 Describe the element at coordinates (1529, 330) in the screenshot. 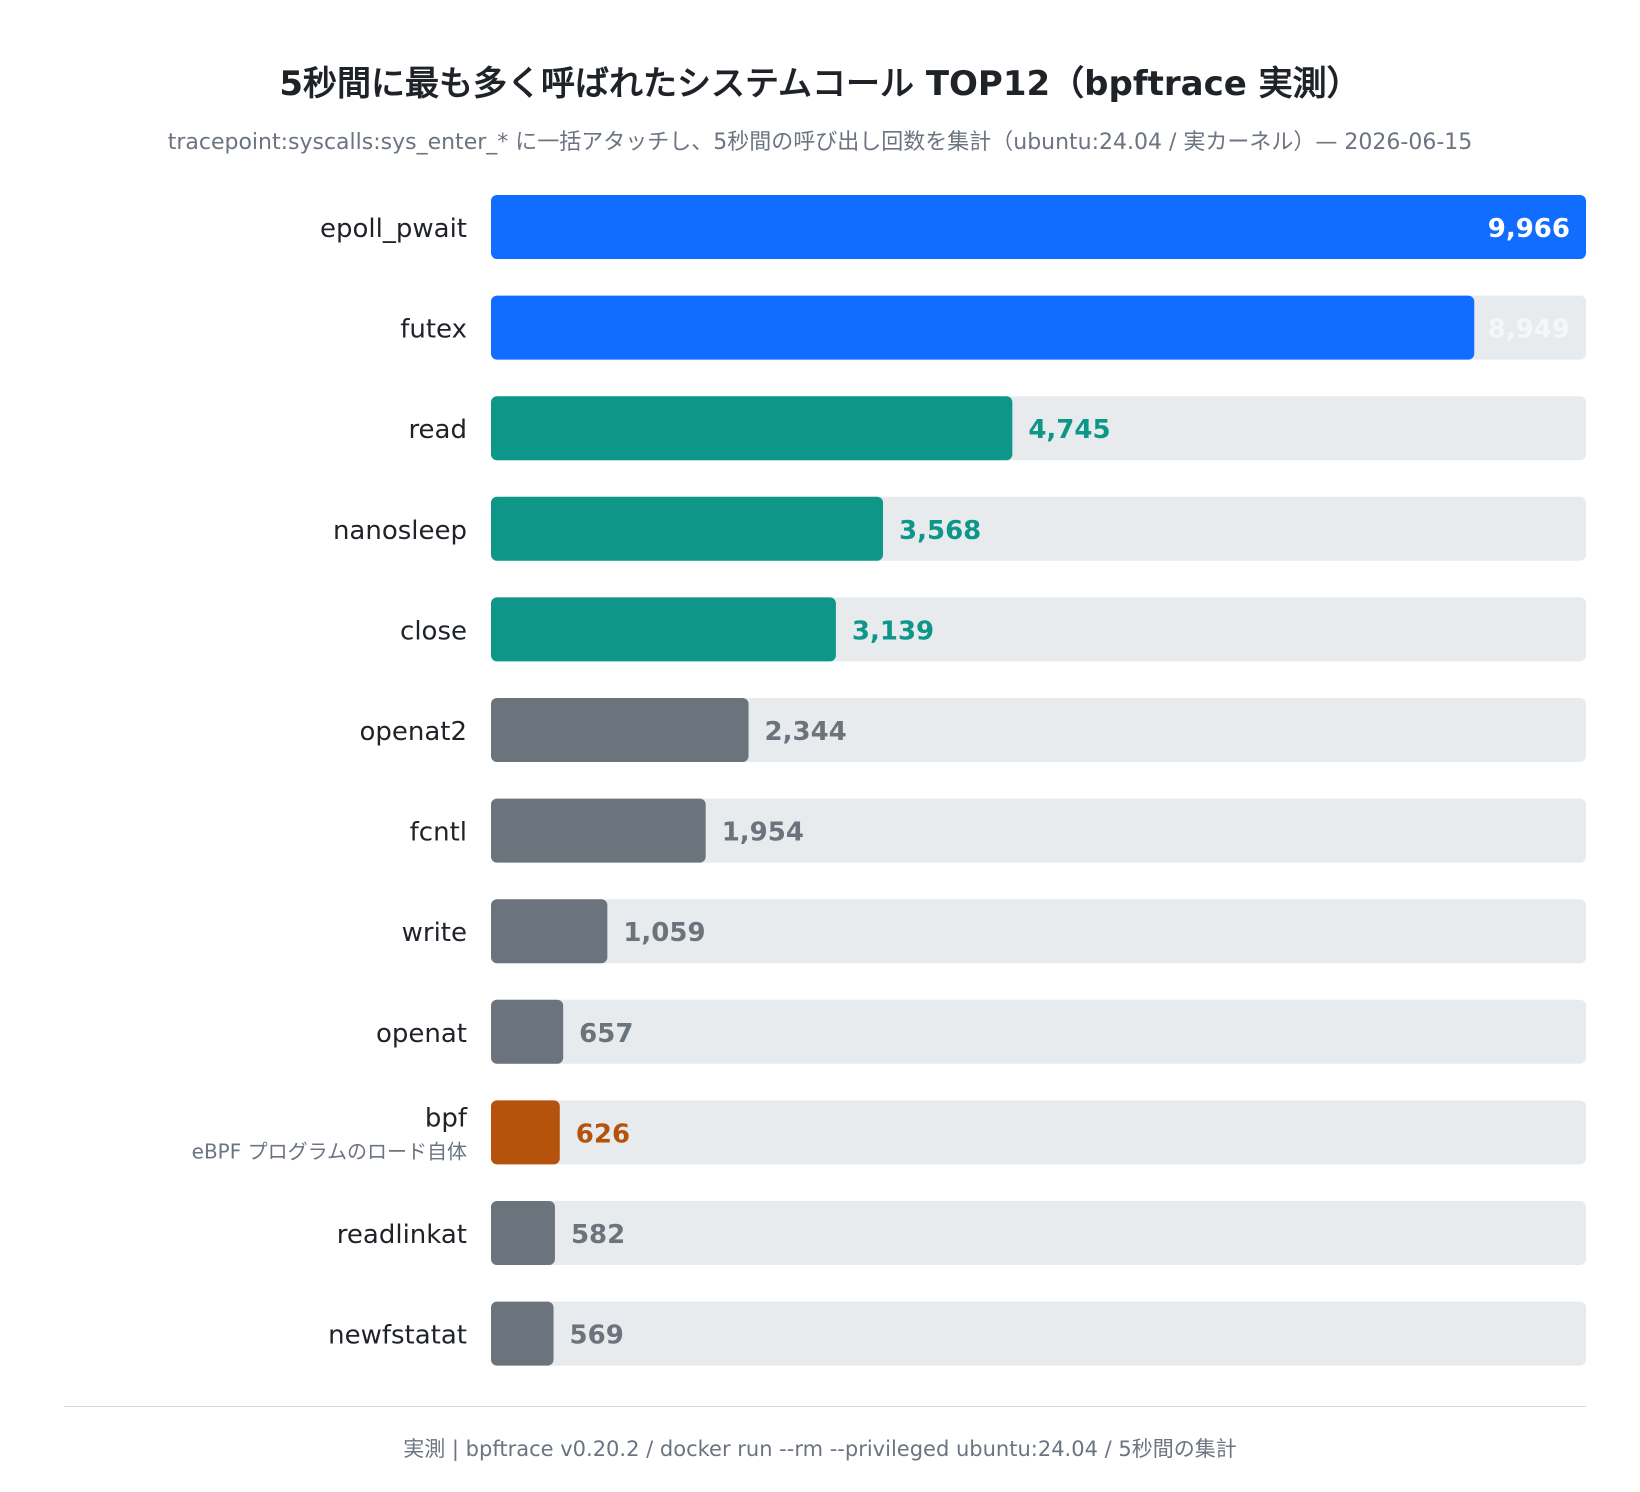

I see `value-label-futex: 8,949` at that location.